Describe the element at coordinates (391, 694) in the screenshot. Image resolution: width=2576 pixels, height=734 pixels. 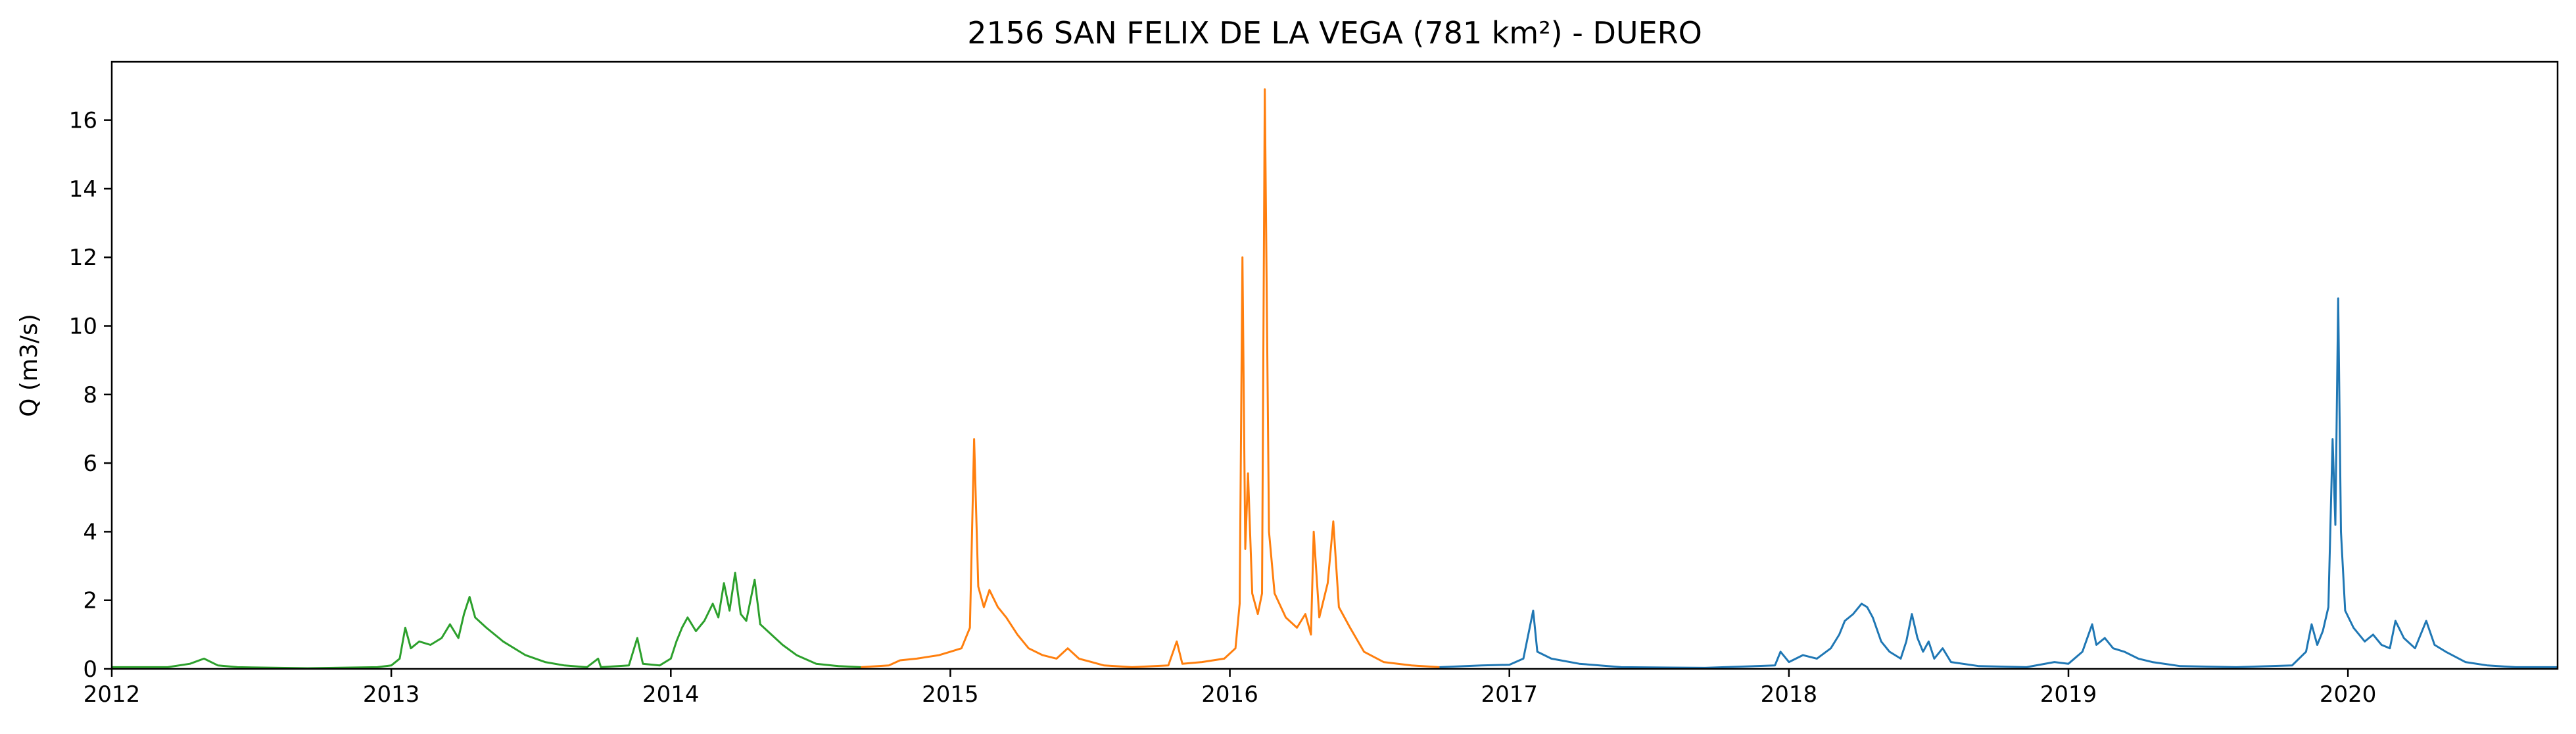
I see `x-tick-label: 2013` at that location.